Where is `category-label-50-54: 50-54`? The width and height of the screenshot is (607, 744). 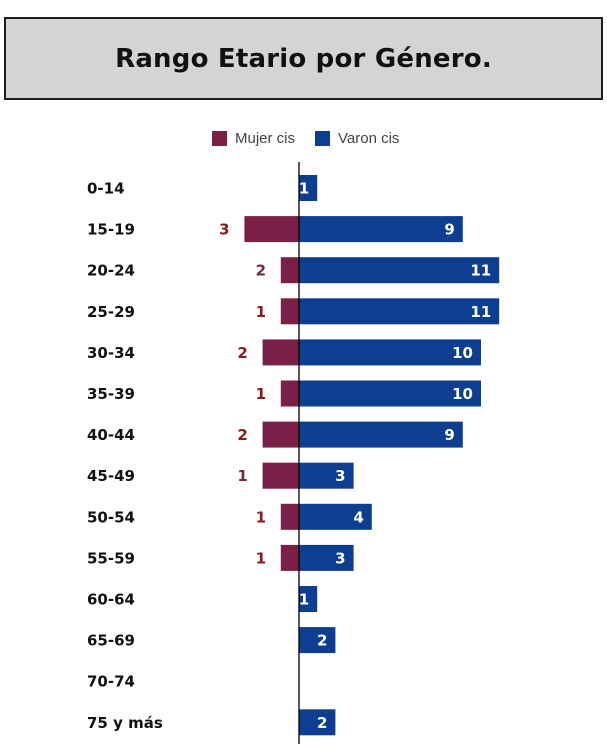
category-label-50-54: 50-54 is located at coordinates (111, 517).